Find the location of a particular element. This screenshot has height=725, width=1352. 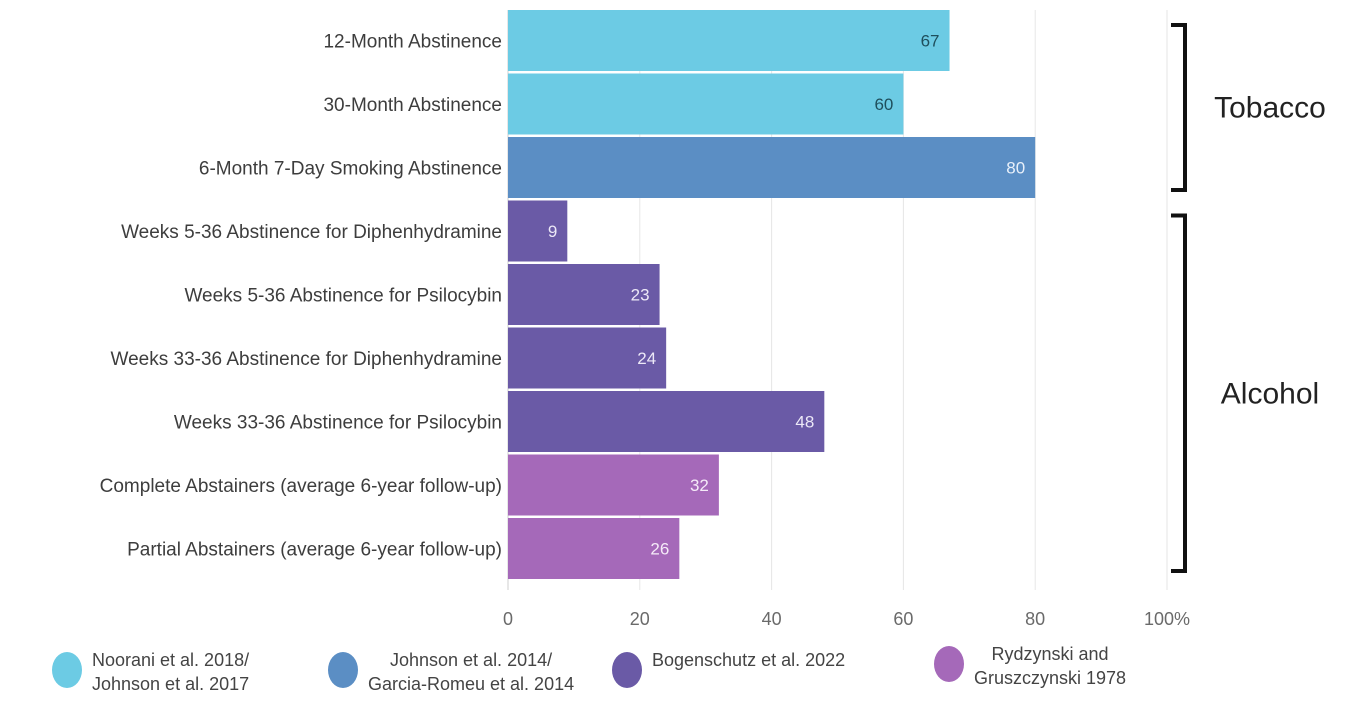

legend-item: Bogenschutz et al. 2022 is located at coordinates (728, 668).